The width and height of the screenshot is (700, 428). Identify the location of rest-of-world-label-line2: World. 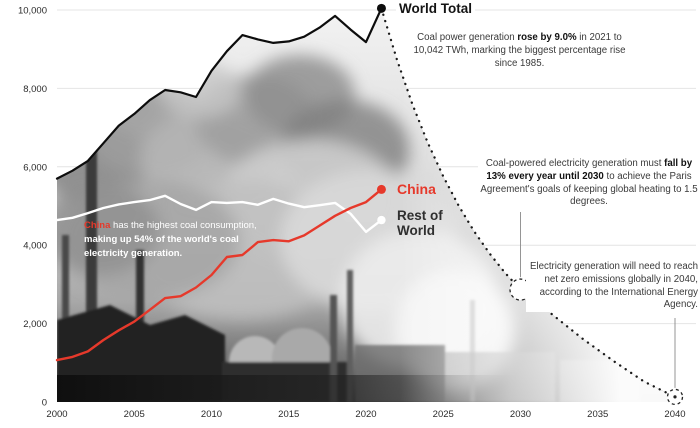
(416, 230).